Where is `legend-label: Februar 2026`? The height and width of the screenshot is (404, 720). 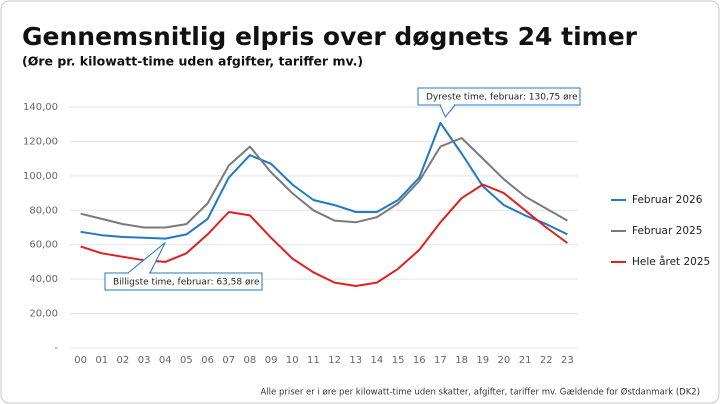 legend-label: Februar 2026 is located at coordinates (667, 200).